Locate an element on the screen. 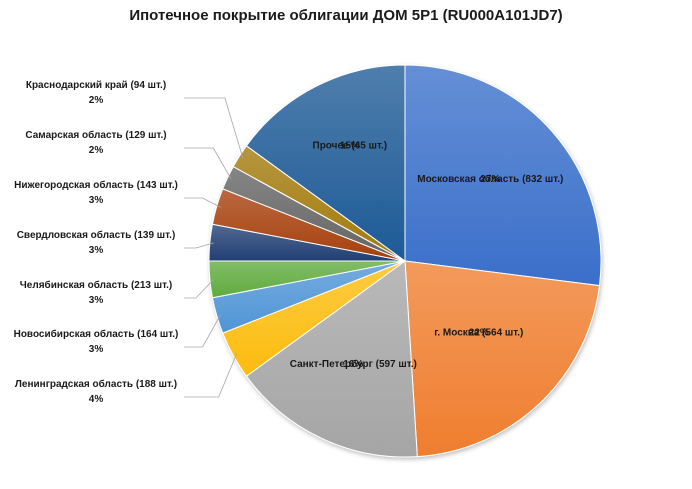  slice-label-percent: 15% is located at coordinates (350, 146).